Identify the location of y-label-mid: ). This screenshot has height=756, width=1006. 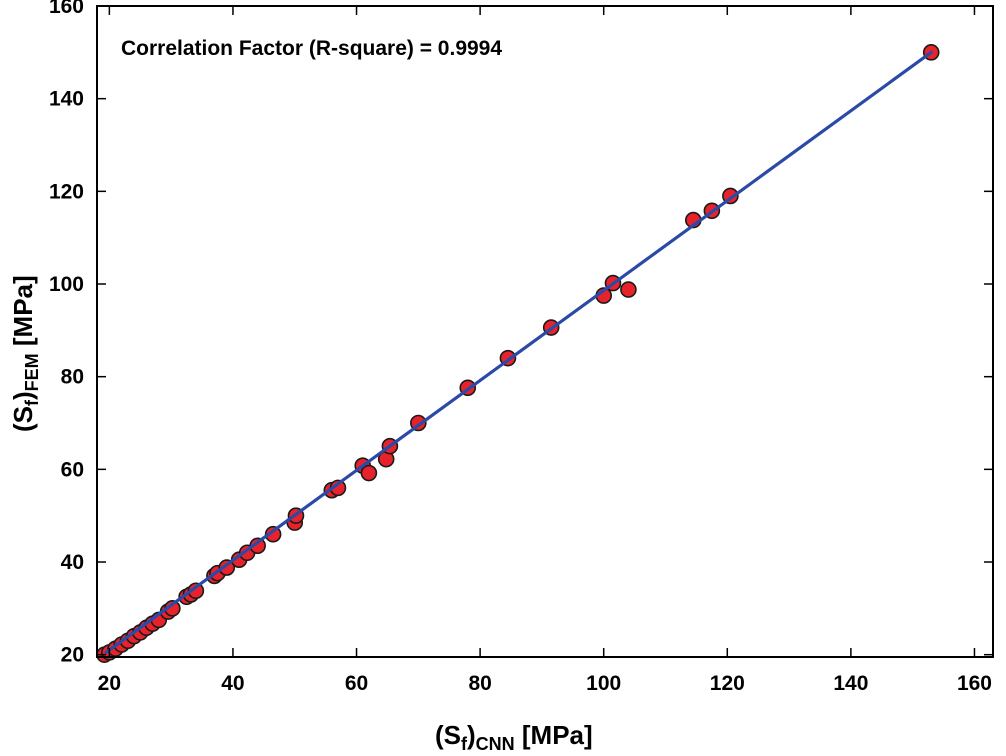
(23, 395).